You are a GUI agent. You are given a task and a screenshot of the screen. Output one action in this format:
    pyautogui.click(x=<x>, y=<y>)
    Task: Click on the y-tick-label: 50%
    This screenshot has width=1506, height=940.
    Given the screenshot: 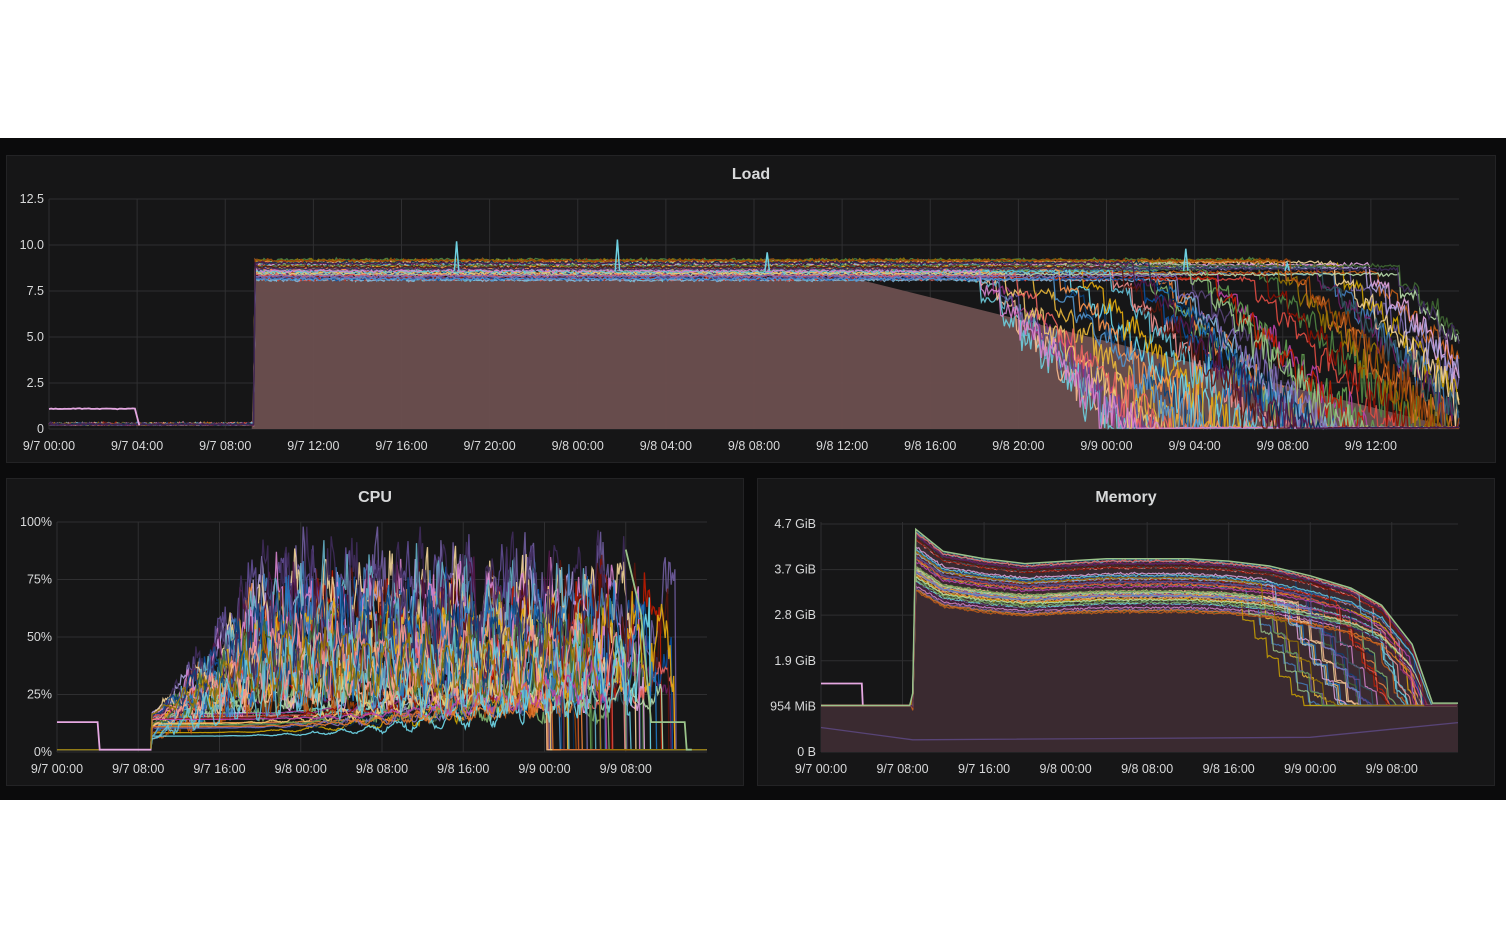 What is the action you would take?
    pyautogui.click(x=39, y=637)
    